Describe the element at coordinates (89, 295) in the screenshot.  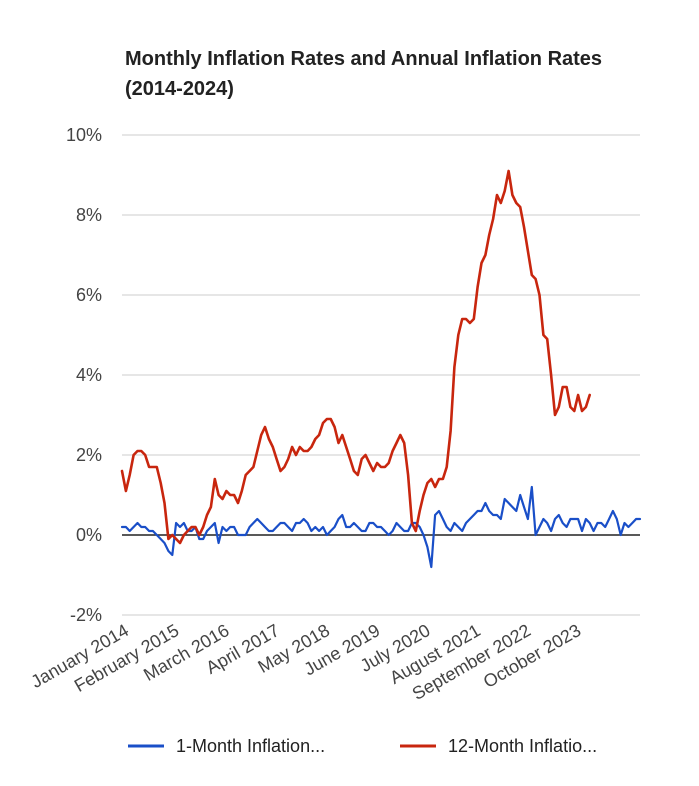
I see `y-tick-label: 6%` at that location.